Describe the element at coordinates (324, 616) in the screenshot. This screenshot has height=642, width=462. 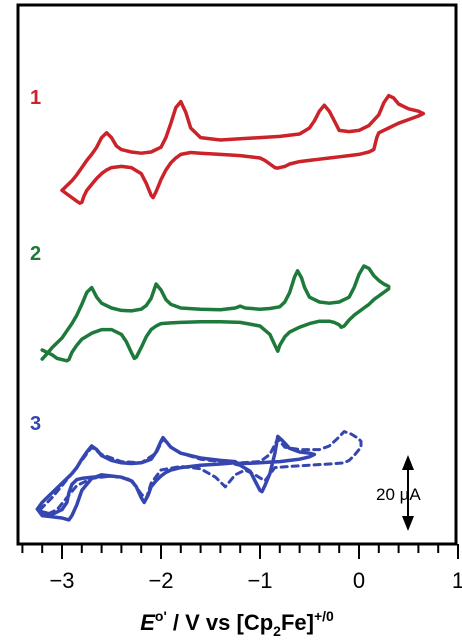
I see `x-axis-title-sup2: +/0` at that location.